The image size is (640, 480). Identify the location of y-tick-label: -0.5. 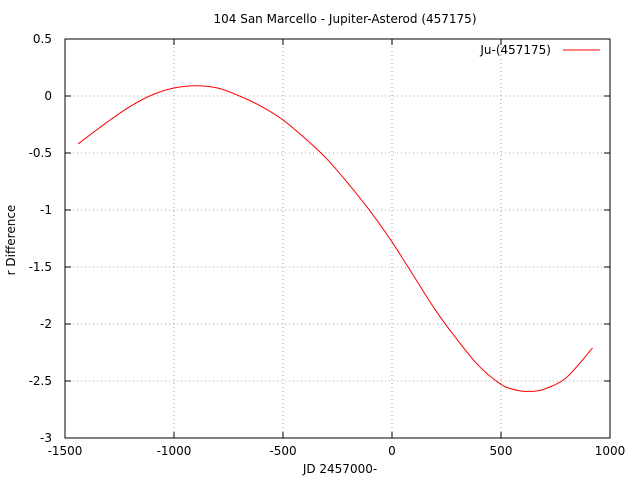
(40, 153).